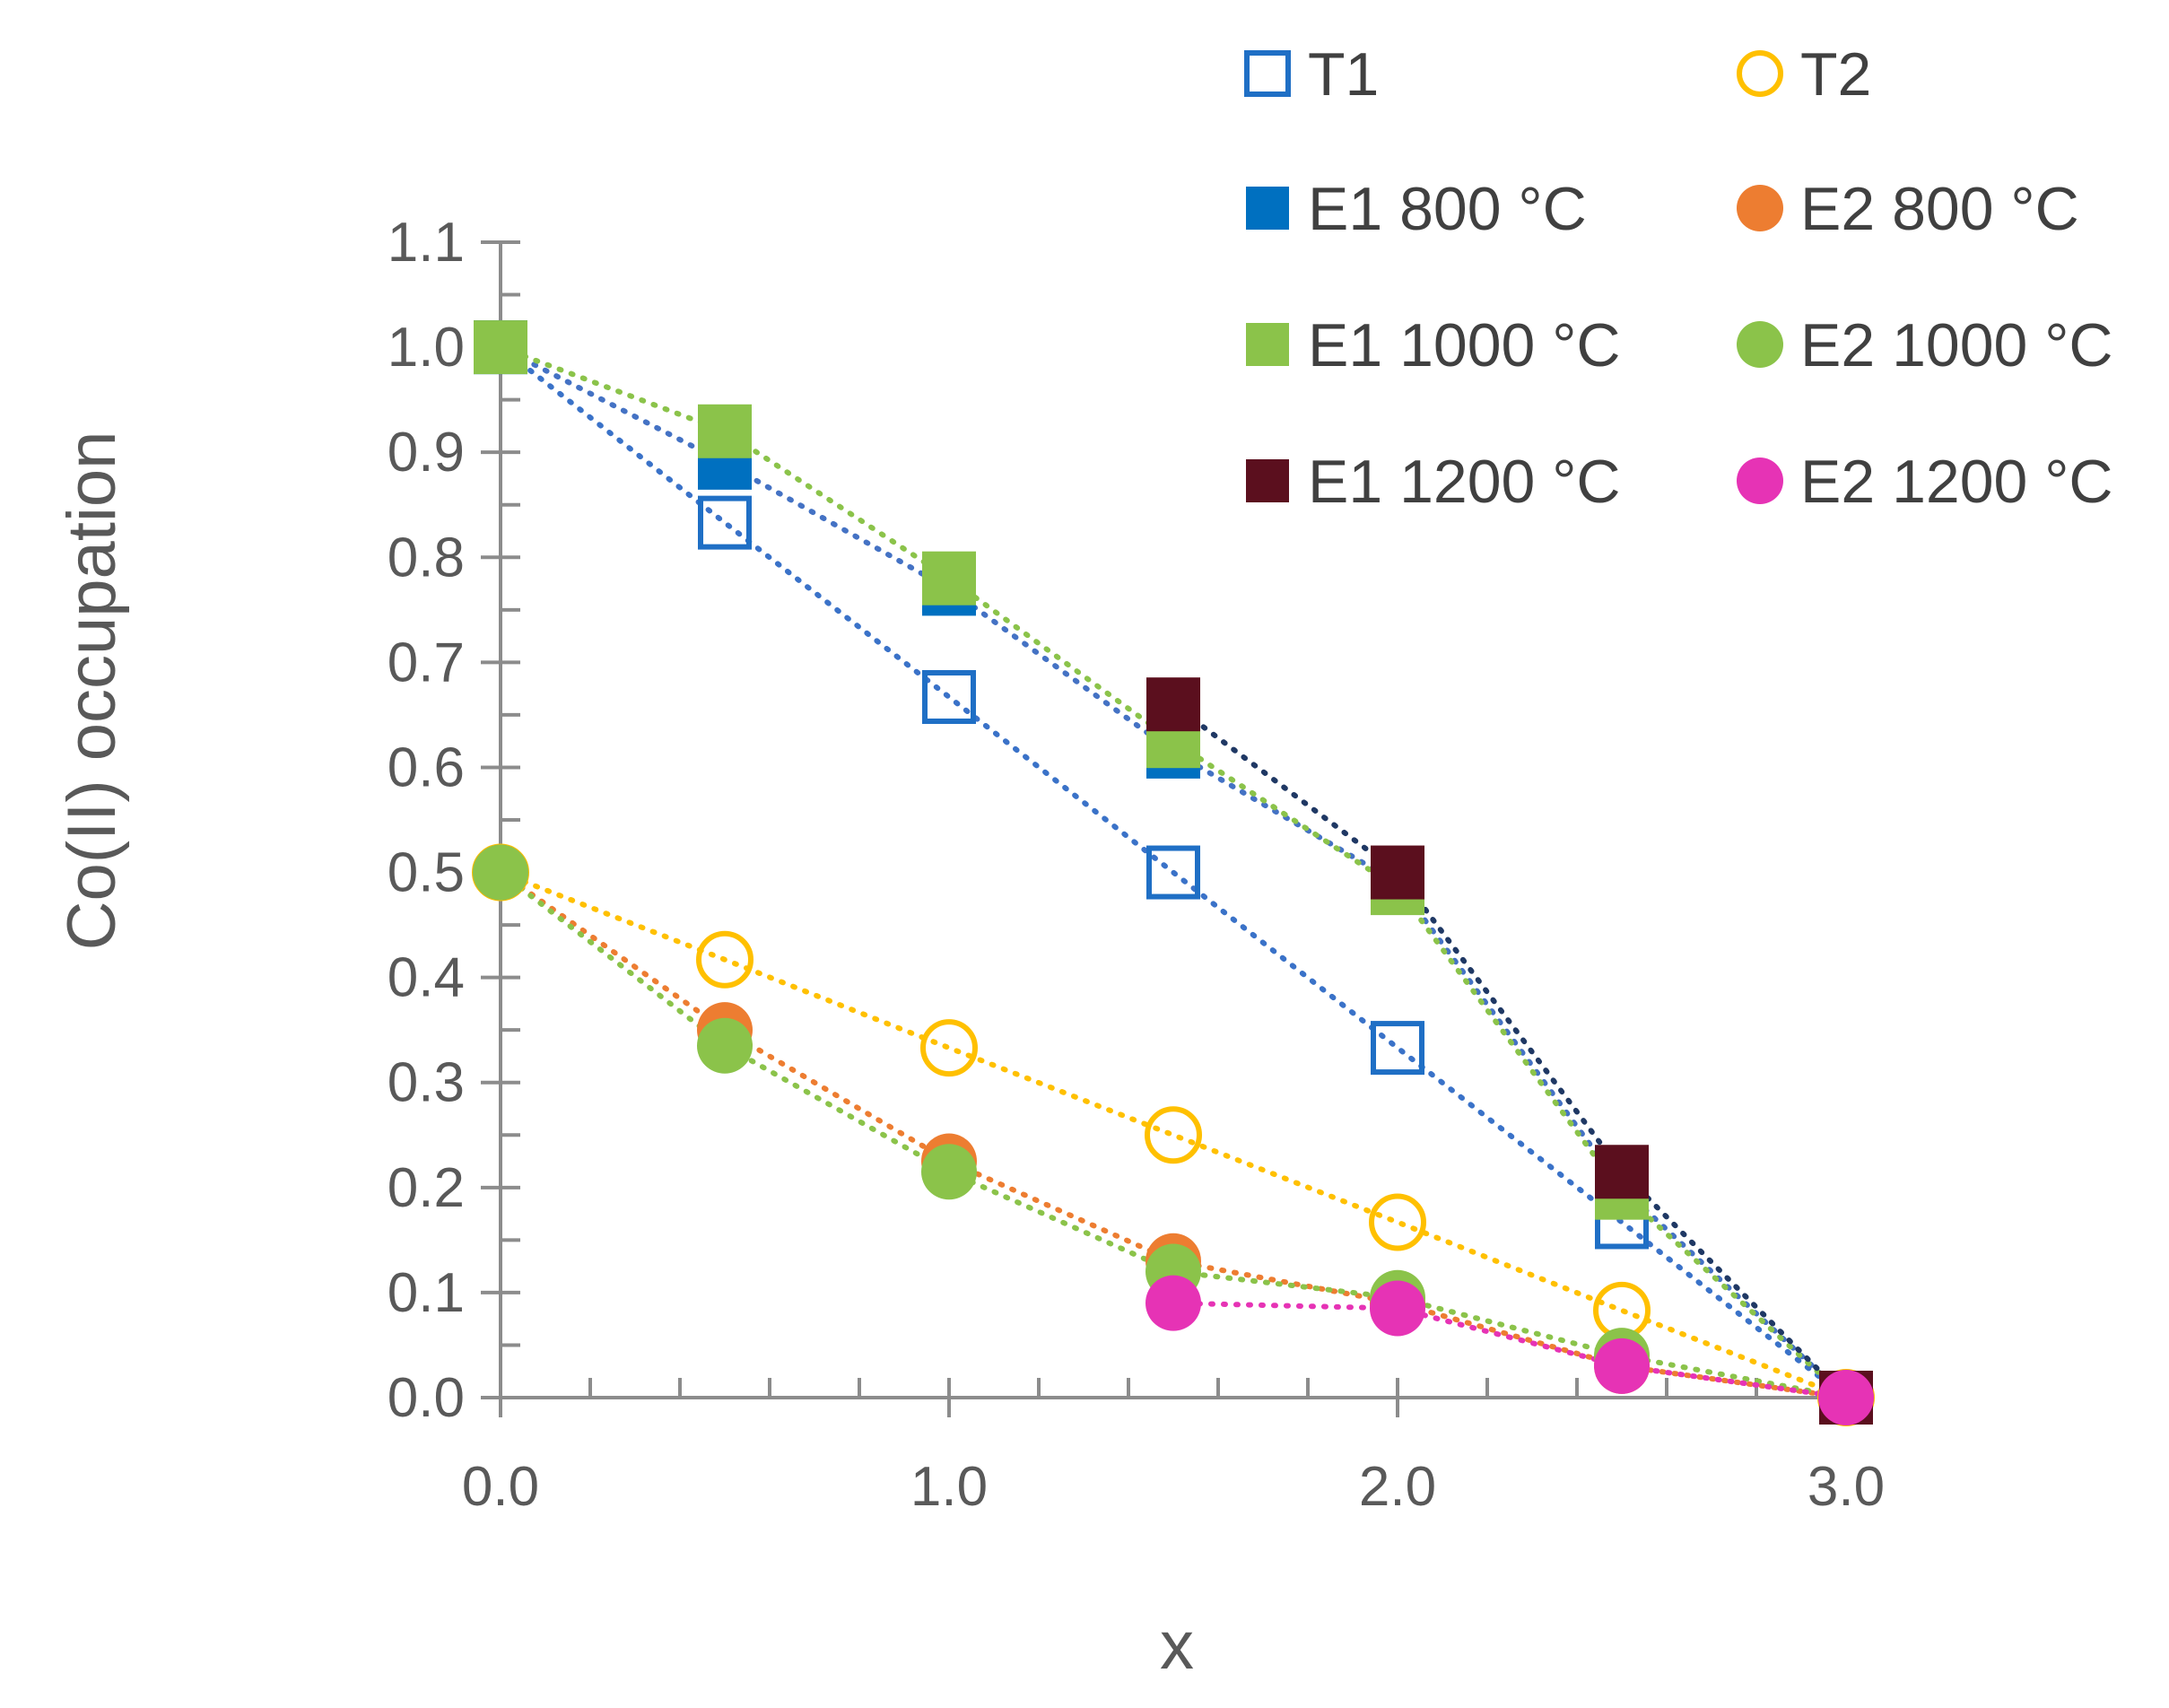 The width and height of the screenshot is (2169, 1708). I want to click on y-tick-label: 0.3, so click(426, 1083).